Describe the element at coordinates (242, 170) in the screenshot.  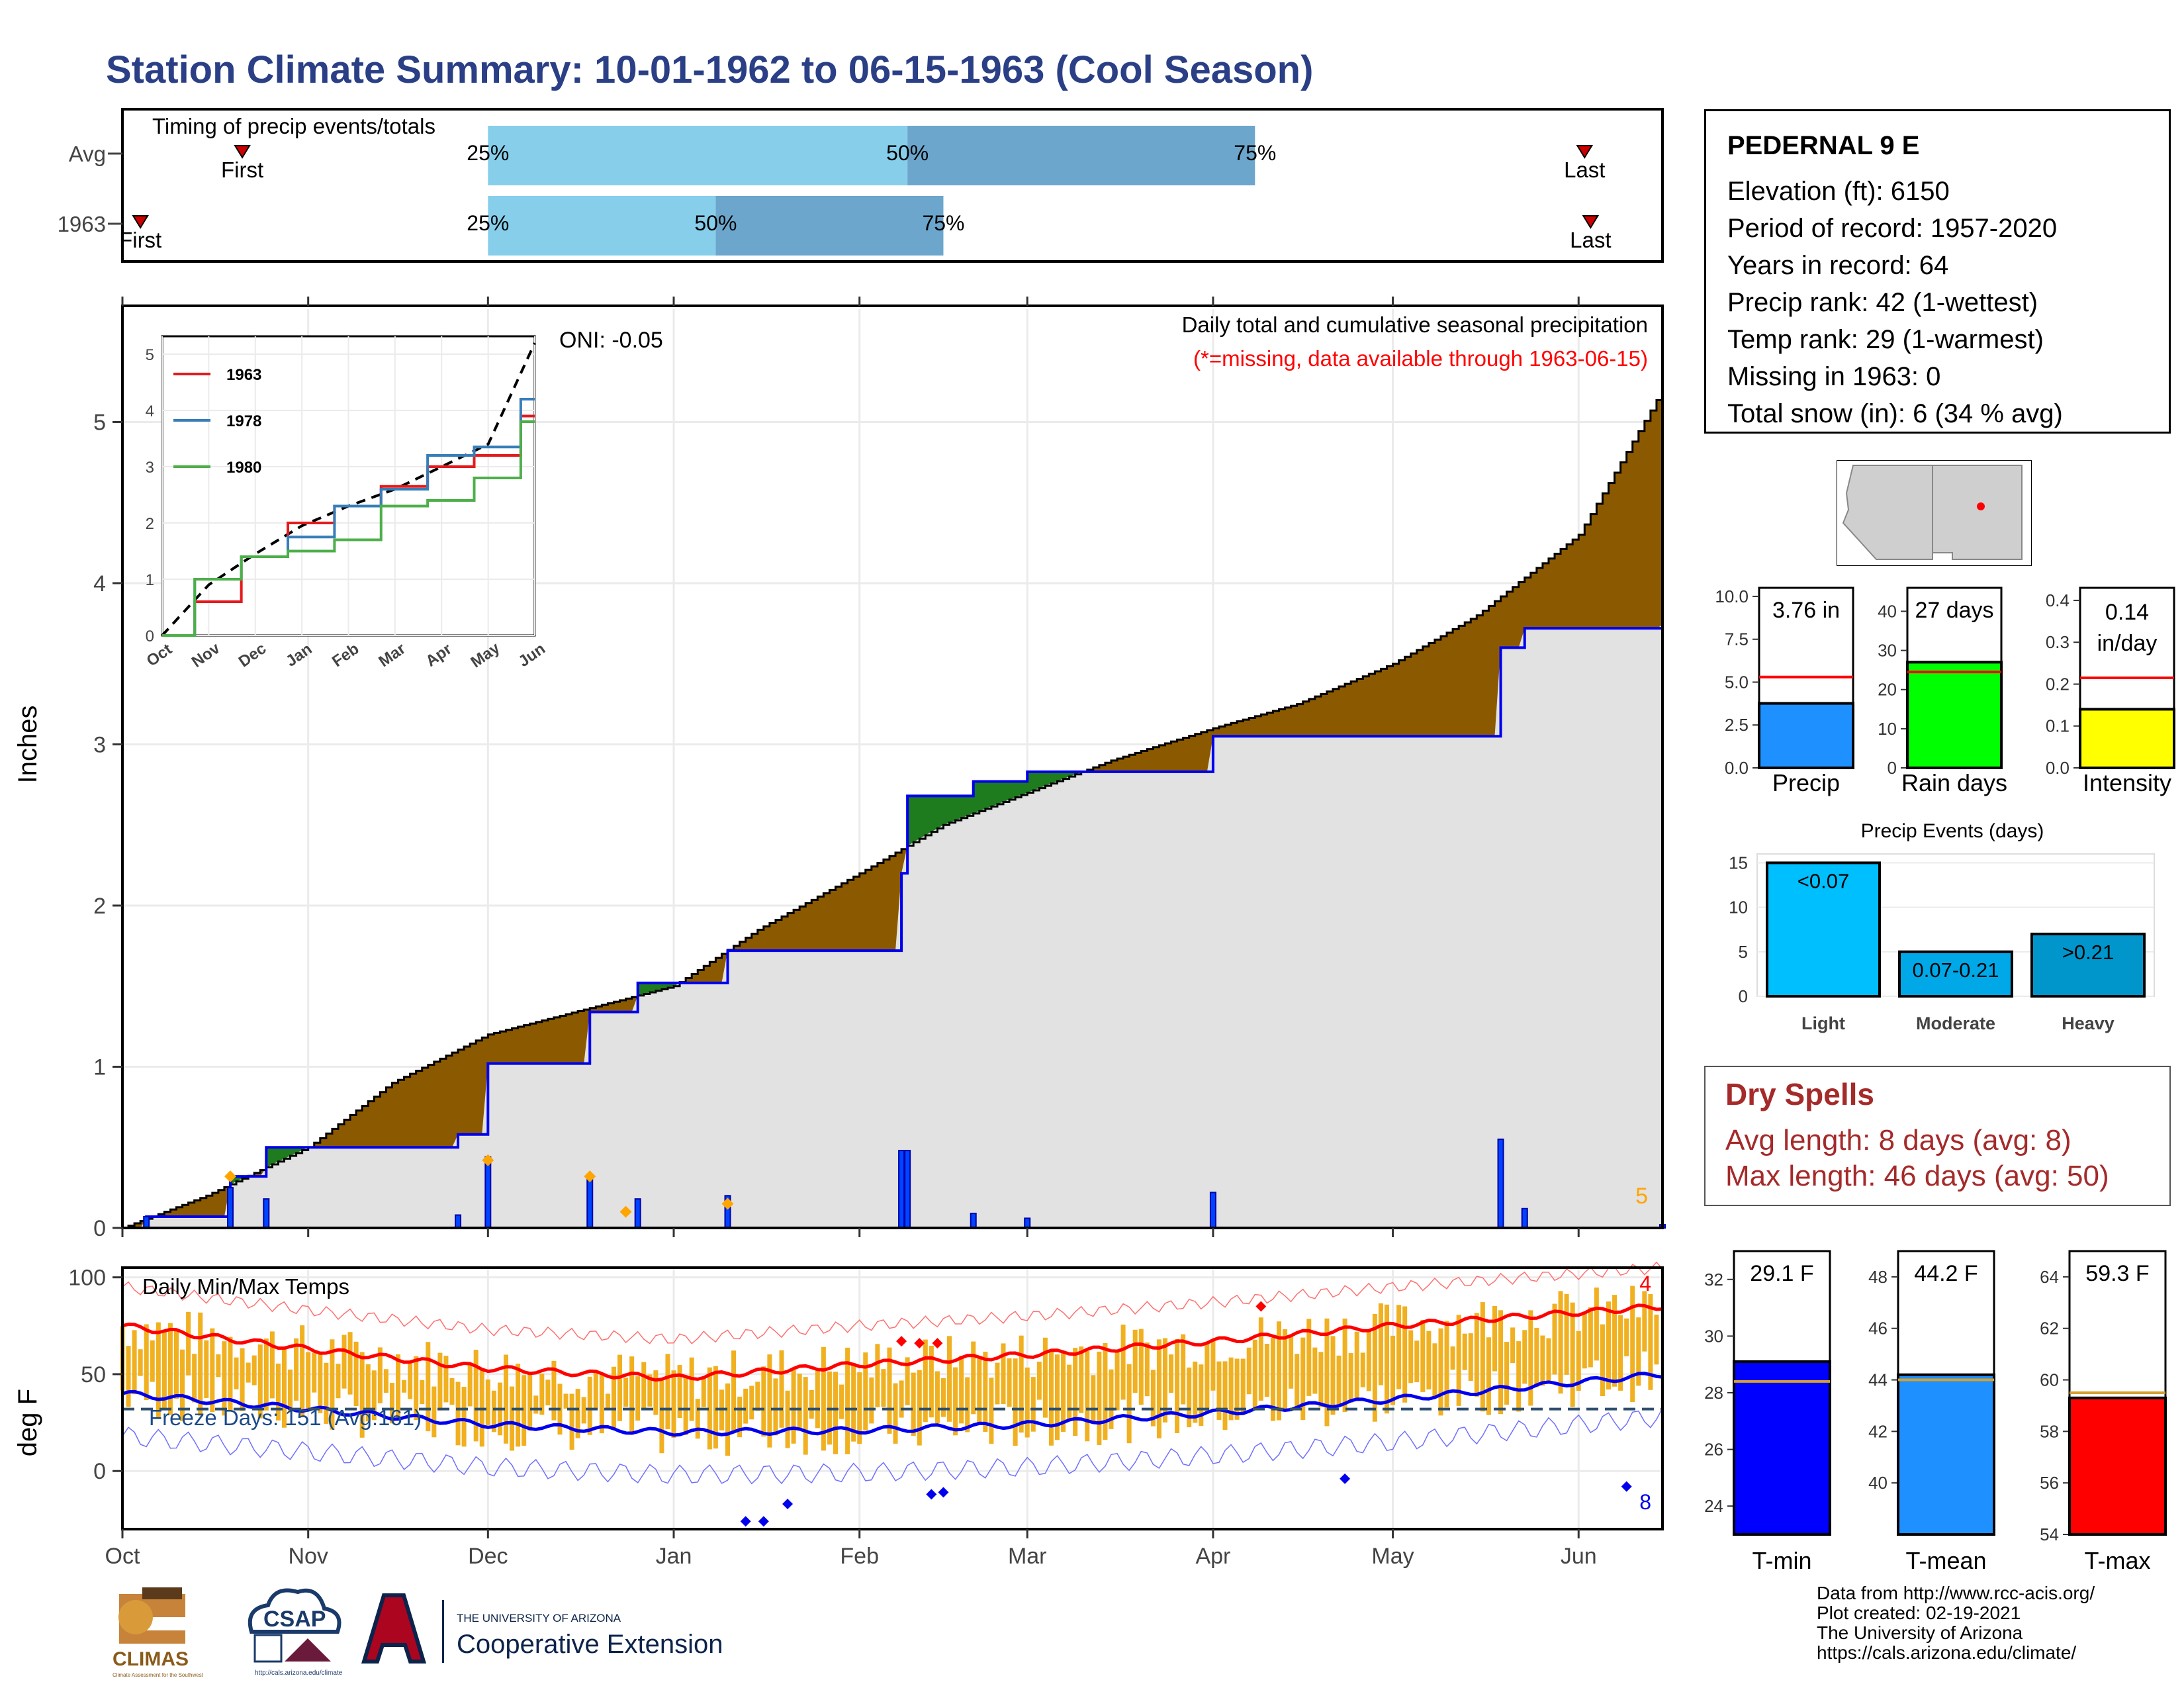
I see `timing-marker-label: First` at that location.